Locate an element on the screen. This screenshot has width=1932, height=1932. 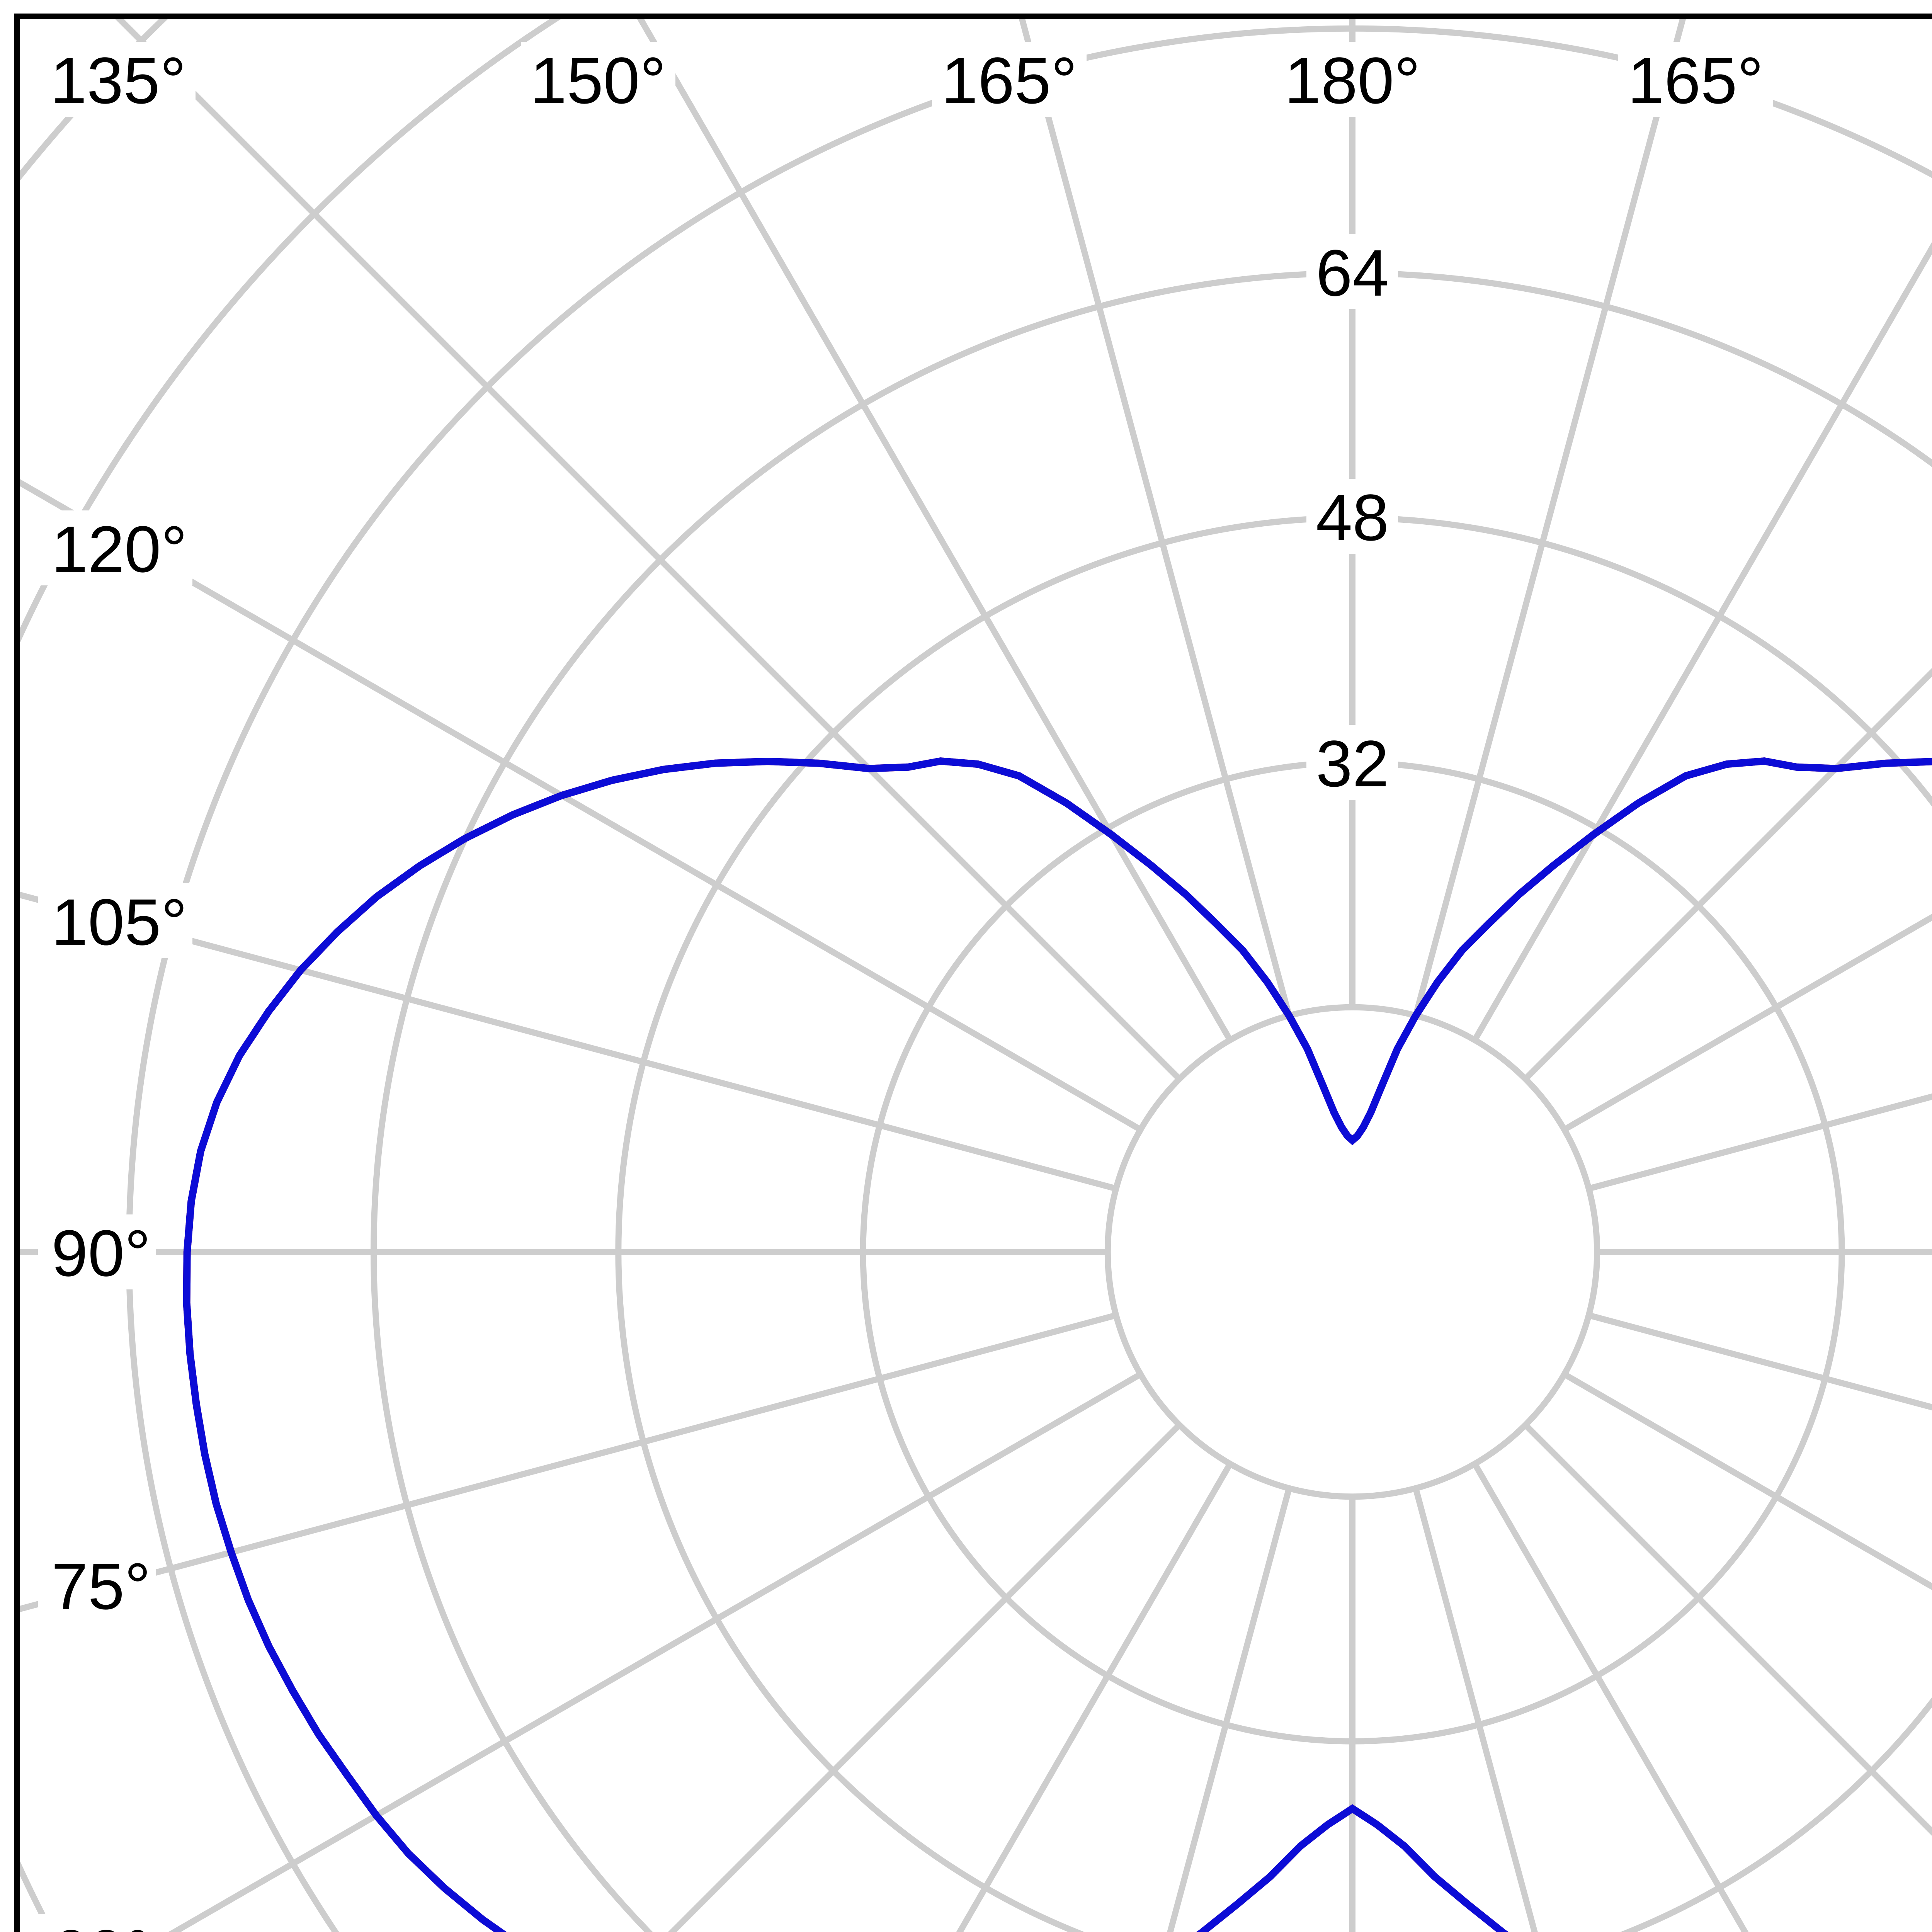
svg-text: 75° is located at coordinates (101, 1586).